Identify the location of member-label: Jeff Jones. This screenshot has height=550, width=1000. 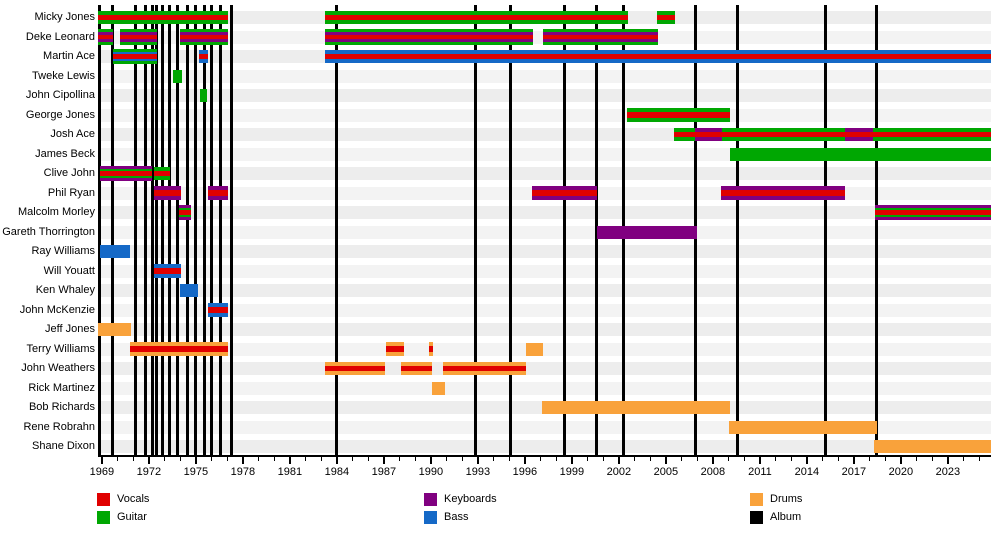
(70, 329).